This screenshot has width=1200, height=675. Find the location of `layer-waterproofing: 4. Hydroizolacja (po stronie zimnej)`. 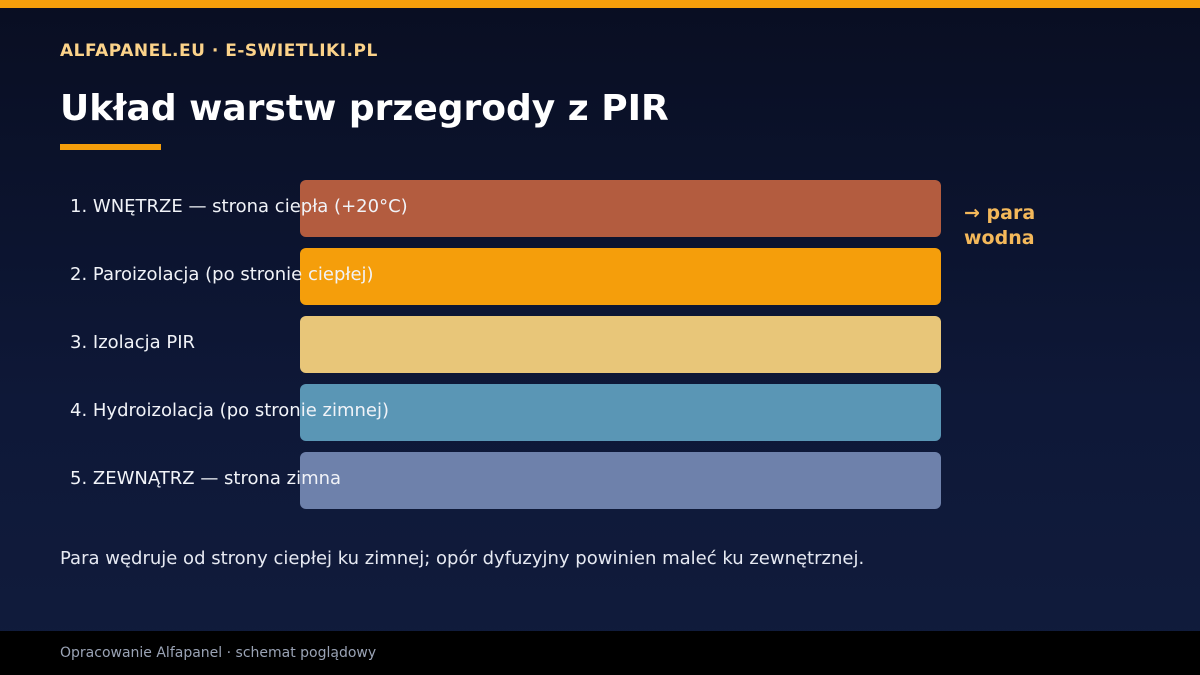

layer-waterproofing: 4. Hydroizolacja (po stronie zimnej) is located at coordinates (480, 412).